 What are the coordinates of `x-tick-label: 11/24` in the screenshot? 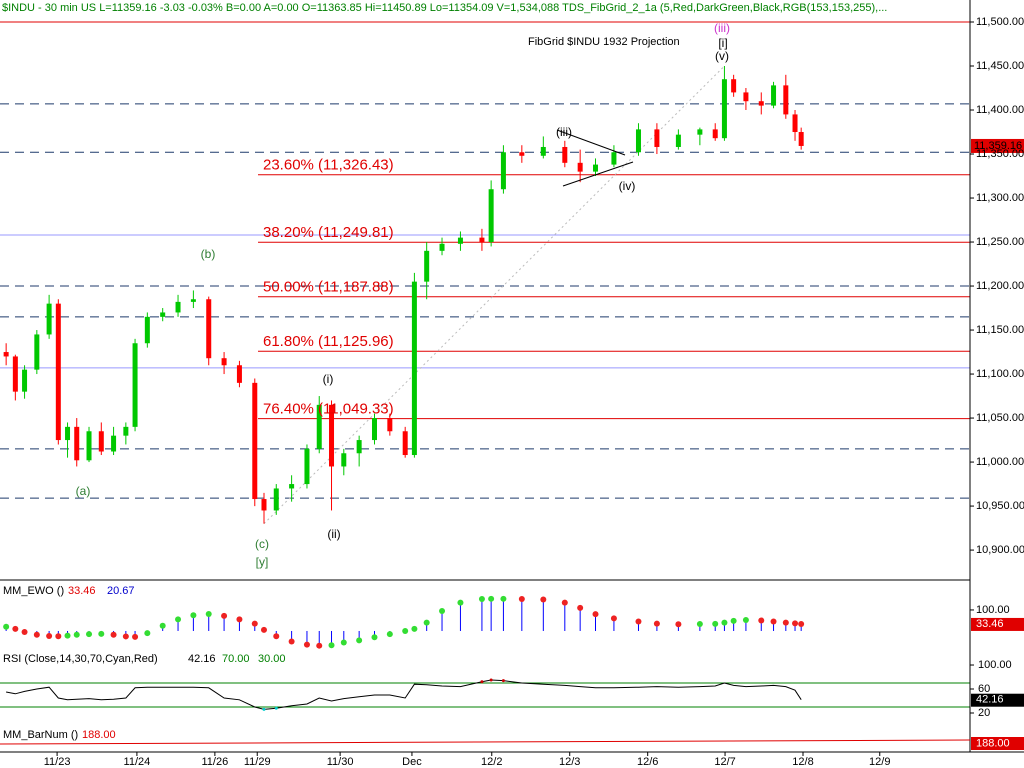 It's located at (137, 762).